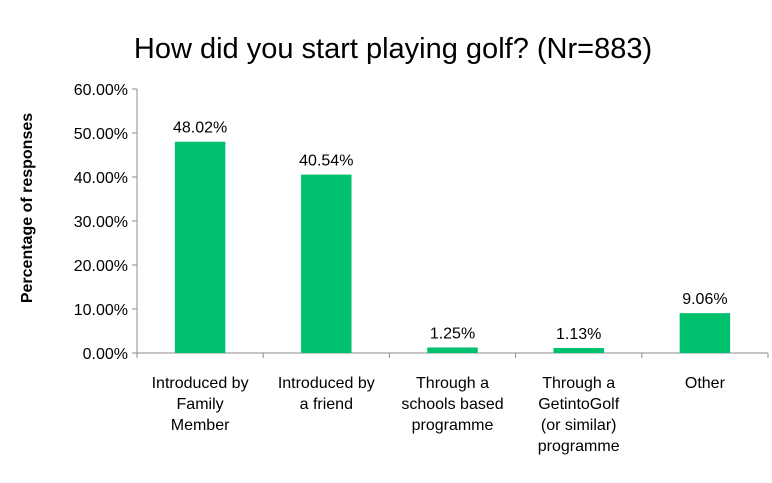 This screenshot has width=772, height=483. Describe the element at coordinates (101, 178) in the screenshot. I see `y-tick-label: 40.00%` at that location.